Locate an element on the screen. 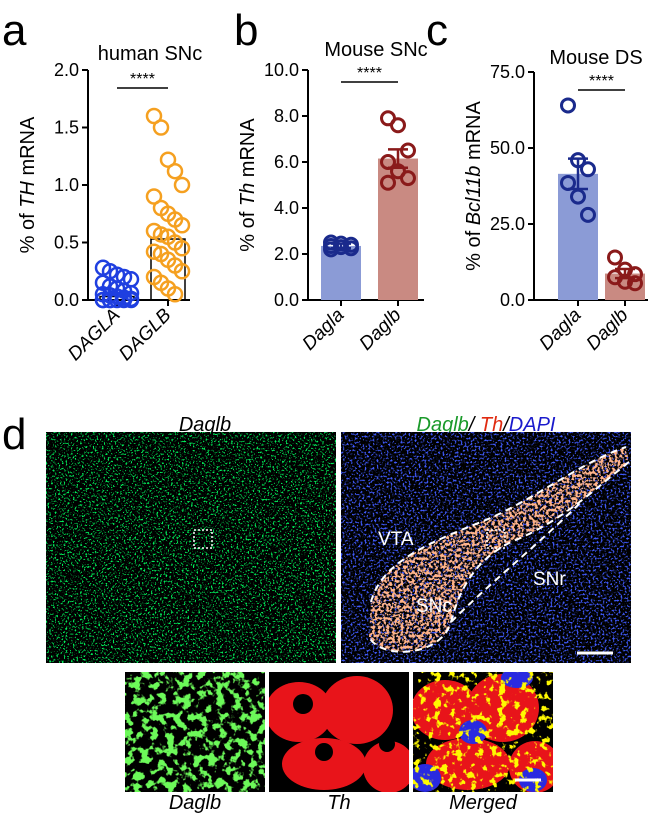  merged-micrograph is located at coordinates (486, 547).